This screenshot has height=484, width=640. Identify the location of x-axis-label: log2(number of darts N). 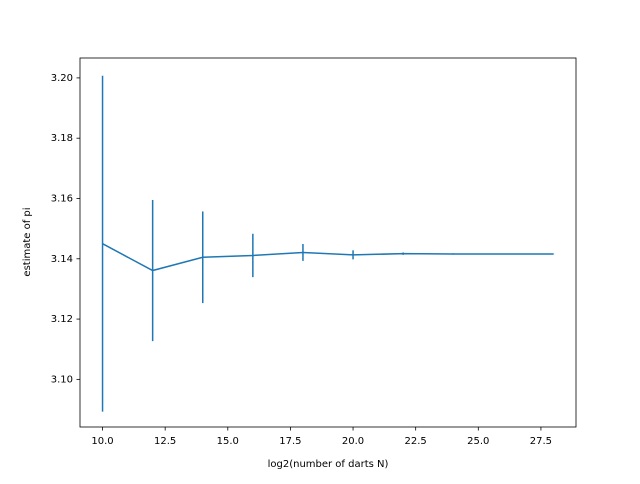
(328, 464).